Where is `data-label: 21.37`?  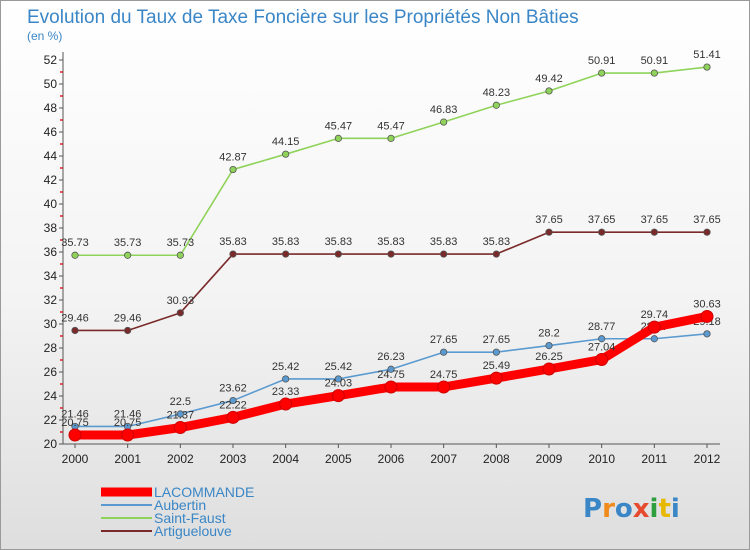 data-label: 21.37 is located at coordinates (181, 416).